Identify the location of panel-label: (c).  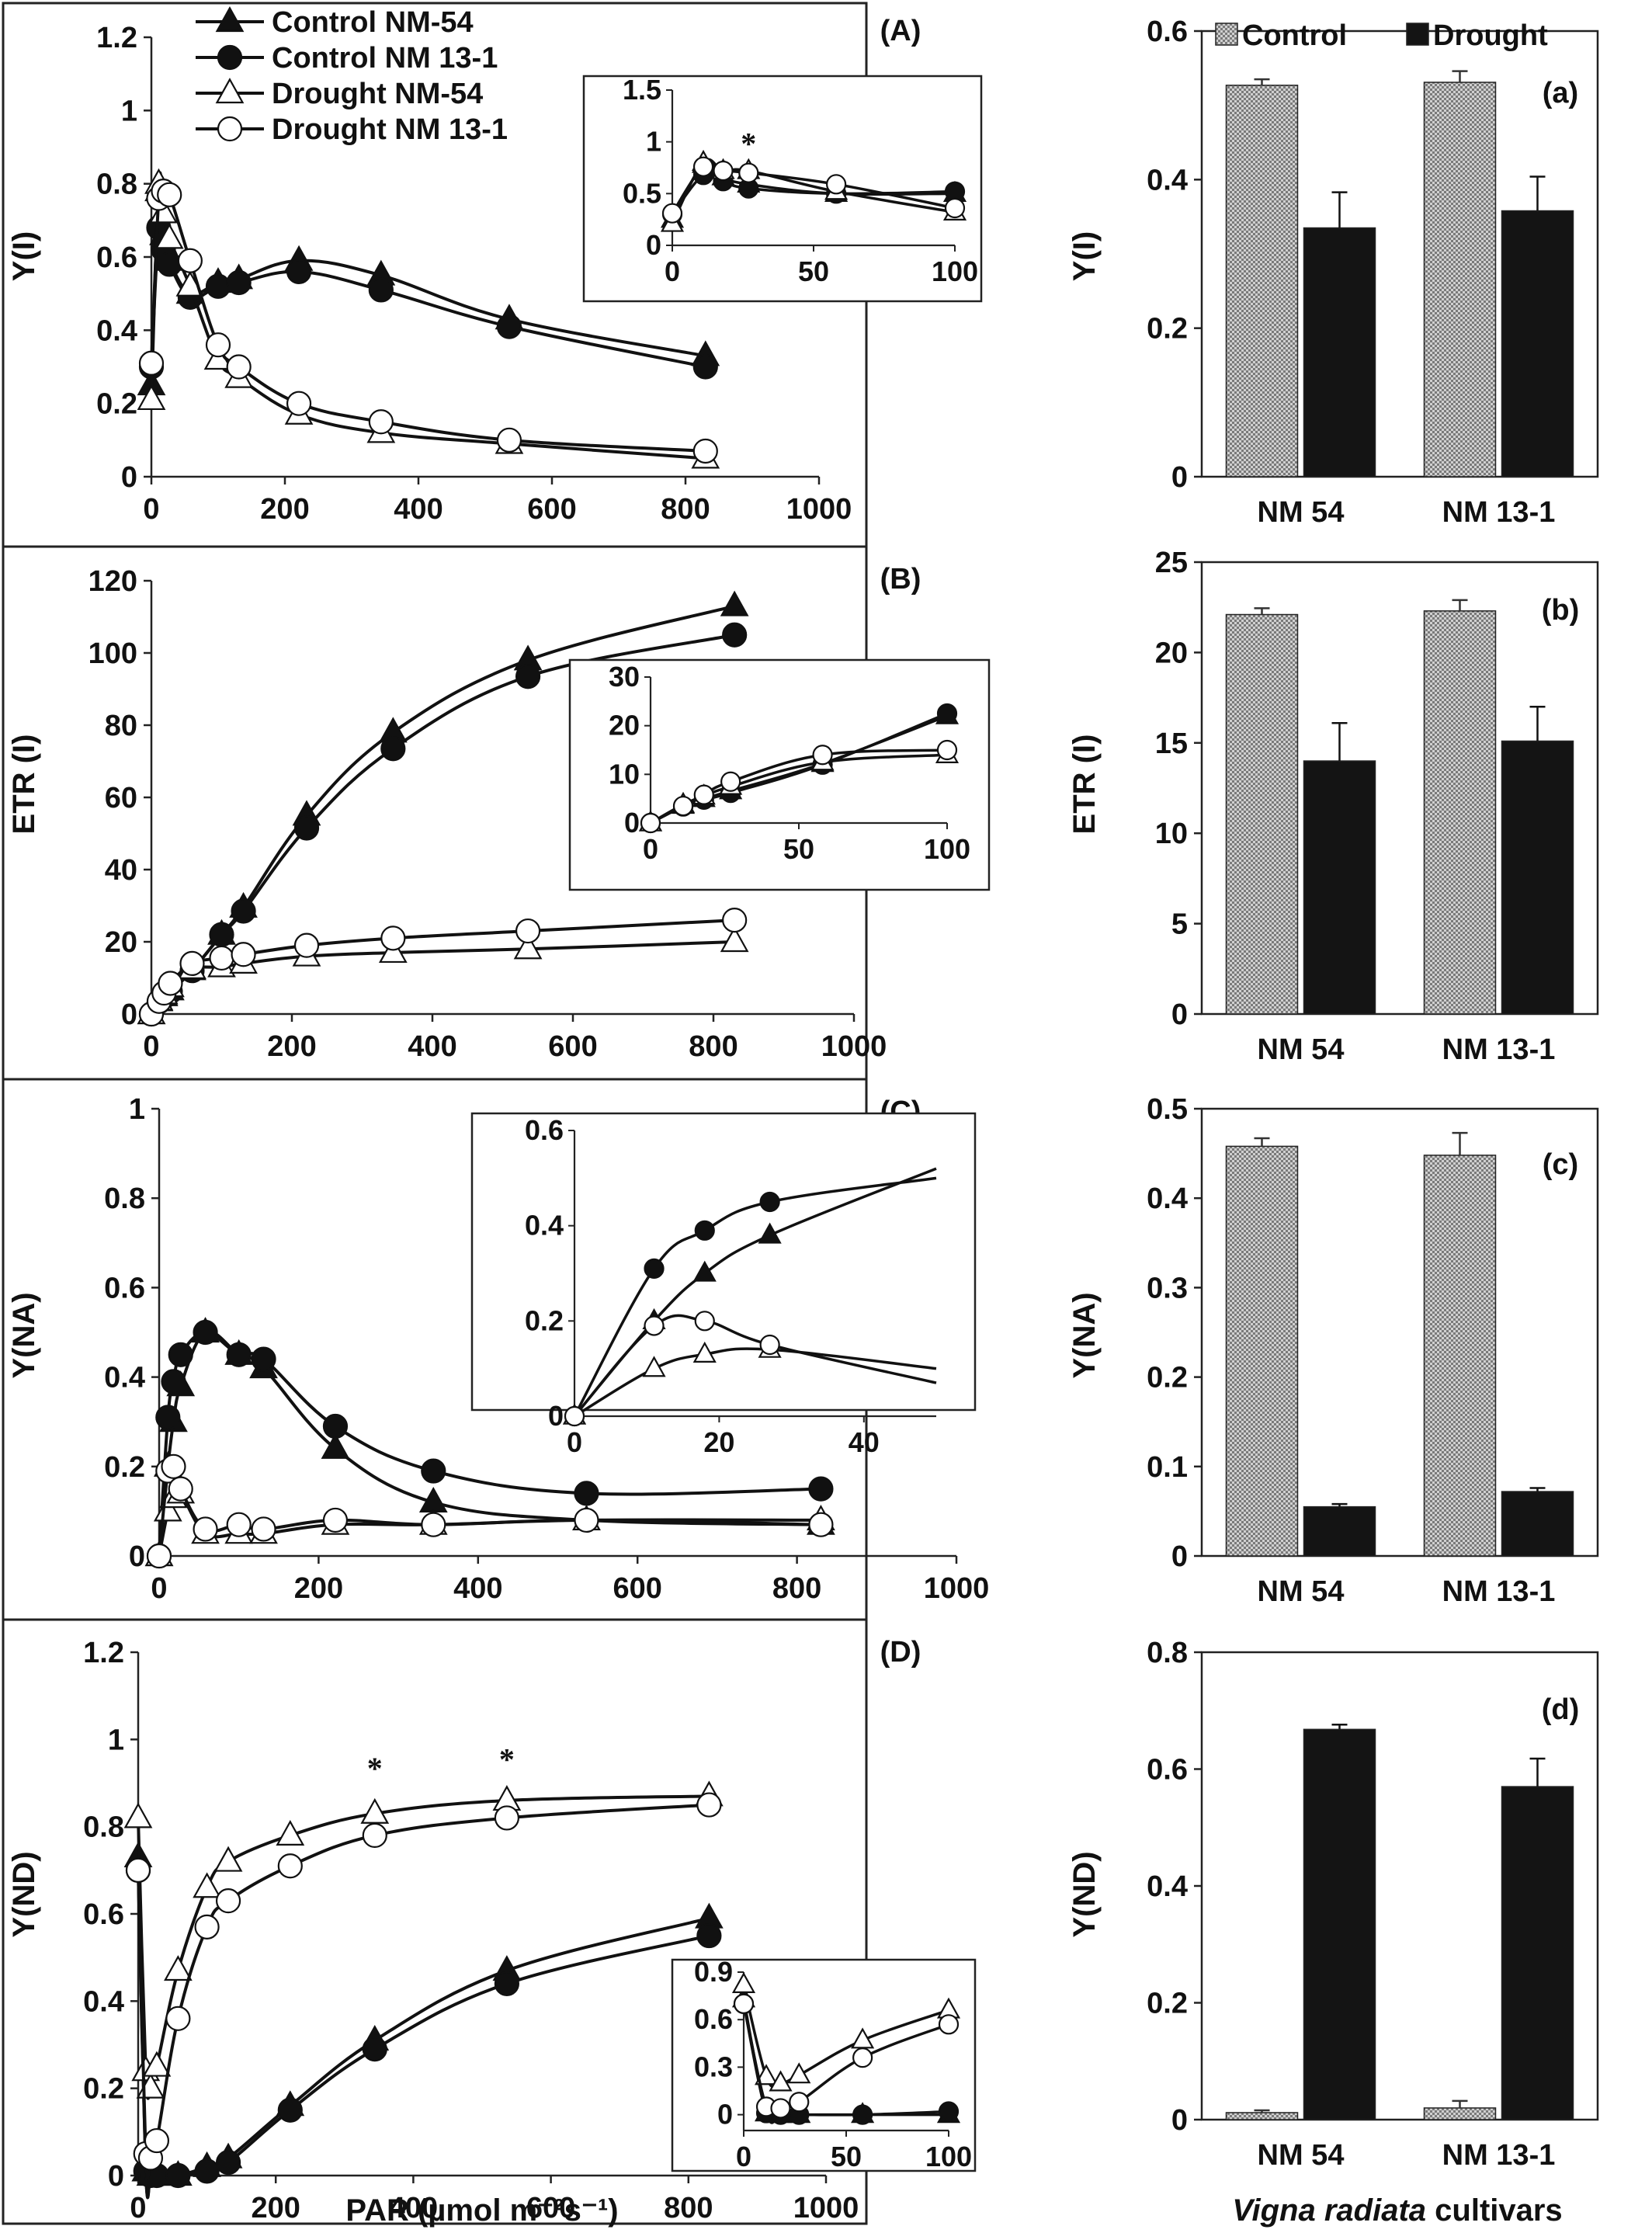
(1560, 1164).